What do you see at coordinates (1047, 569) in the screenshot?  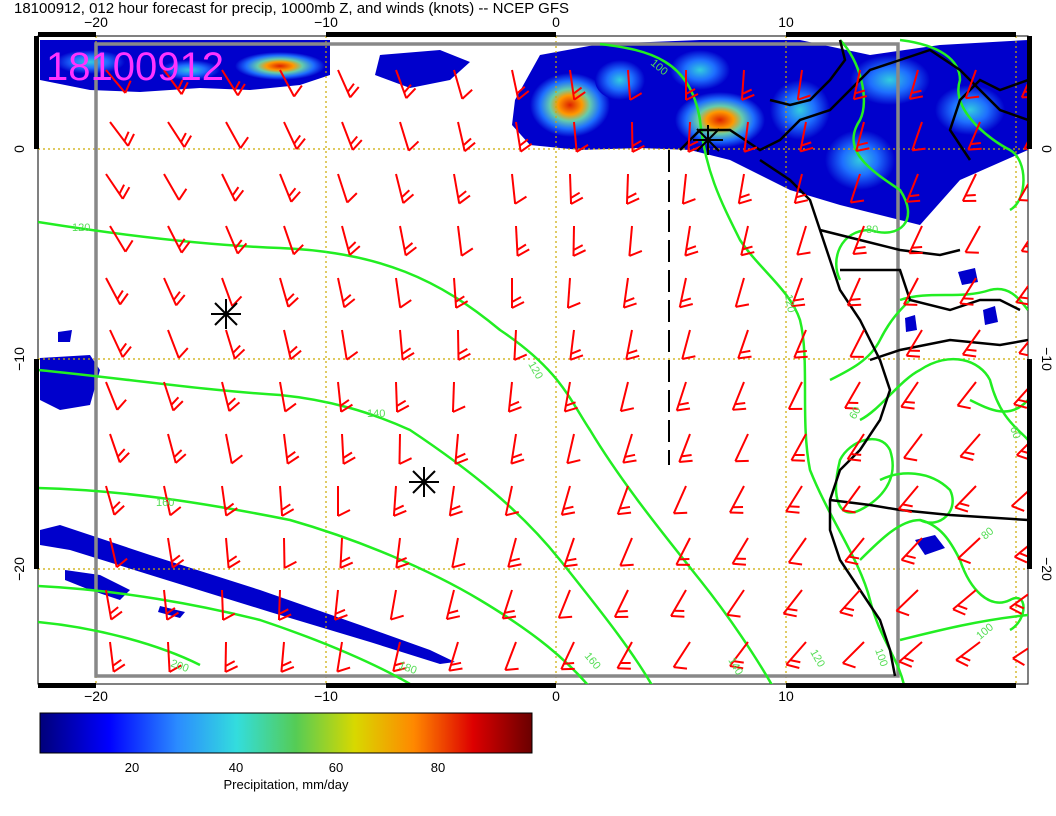 I see `lat-tick-label: −20` at bounding box center [1047, 569].